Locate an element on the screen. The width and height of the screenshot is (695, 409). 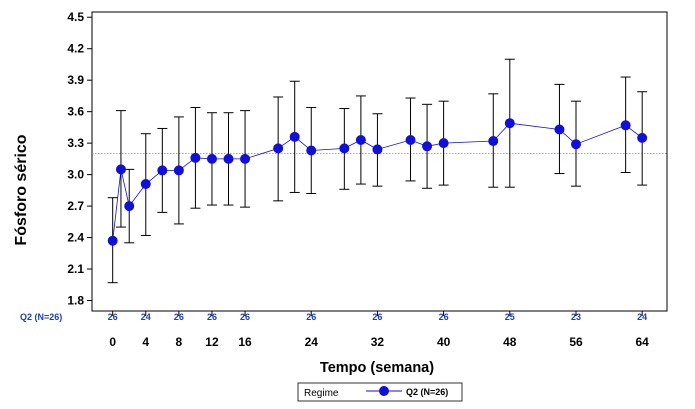
y-tick-label: 3.9 is located at coordinates (75, 80).